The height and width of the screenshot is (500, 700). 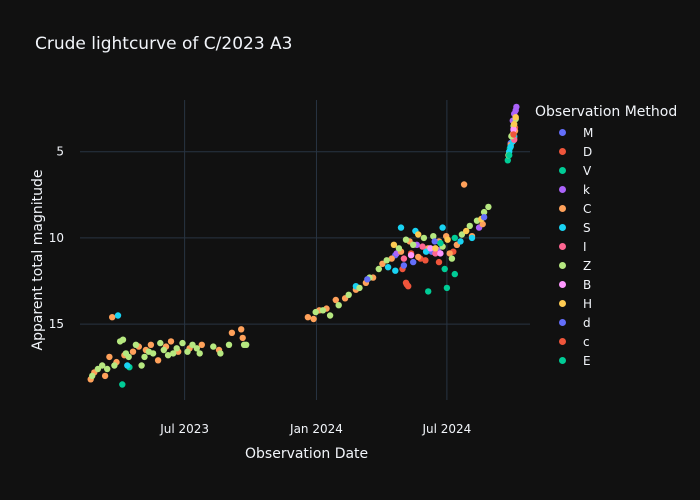 What do you see at coordinates (606, 265) in the screenshot?
I see `legend-item-Z: Z` at bounding box center [606, 265].